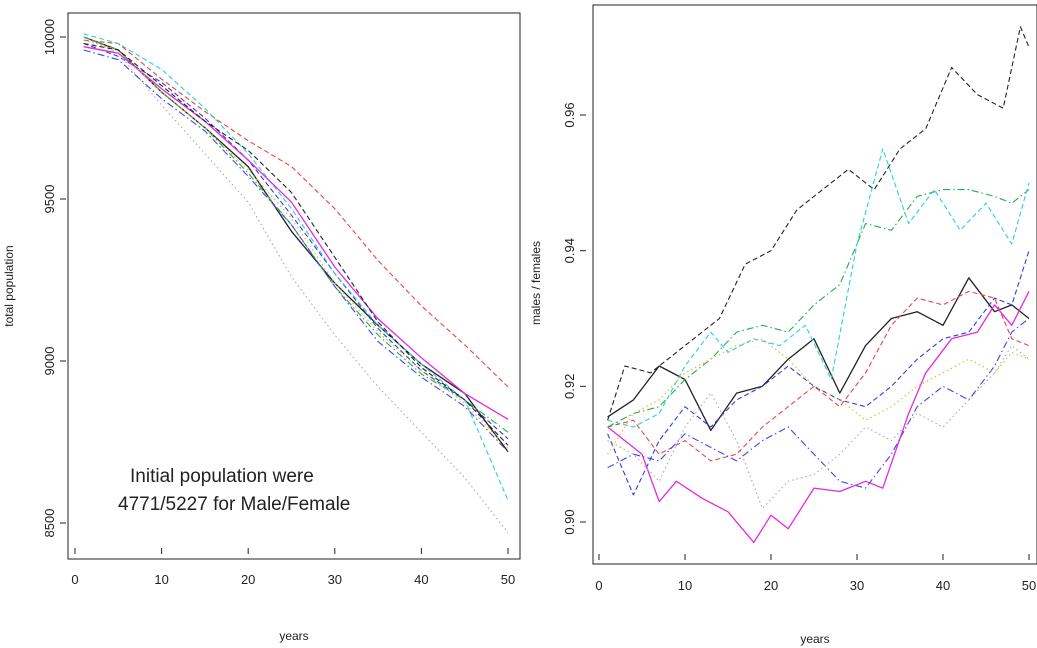 This screenshot has width=1037, height=648. I want to click on annotation-line-2: 4771/5227 for Male/Female, so click(234, 504).